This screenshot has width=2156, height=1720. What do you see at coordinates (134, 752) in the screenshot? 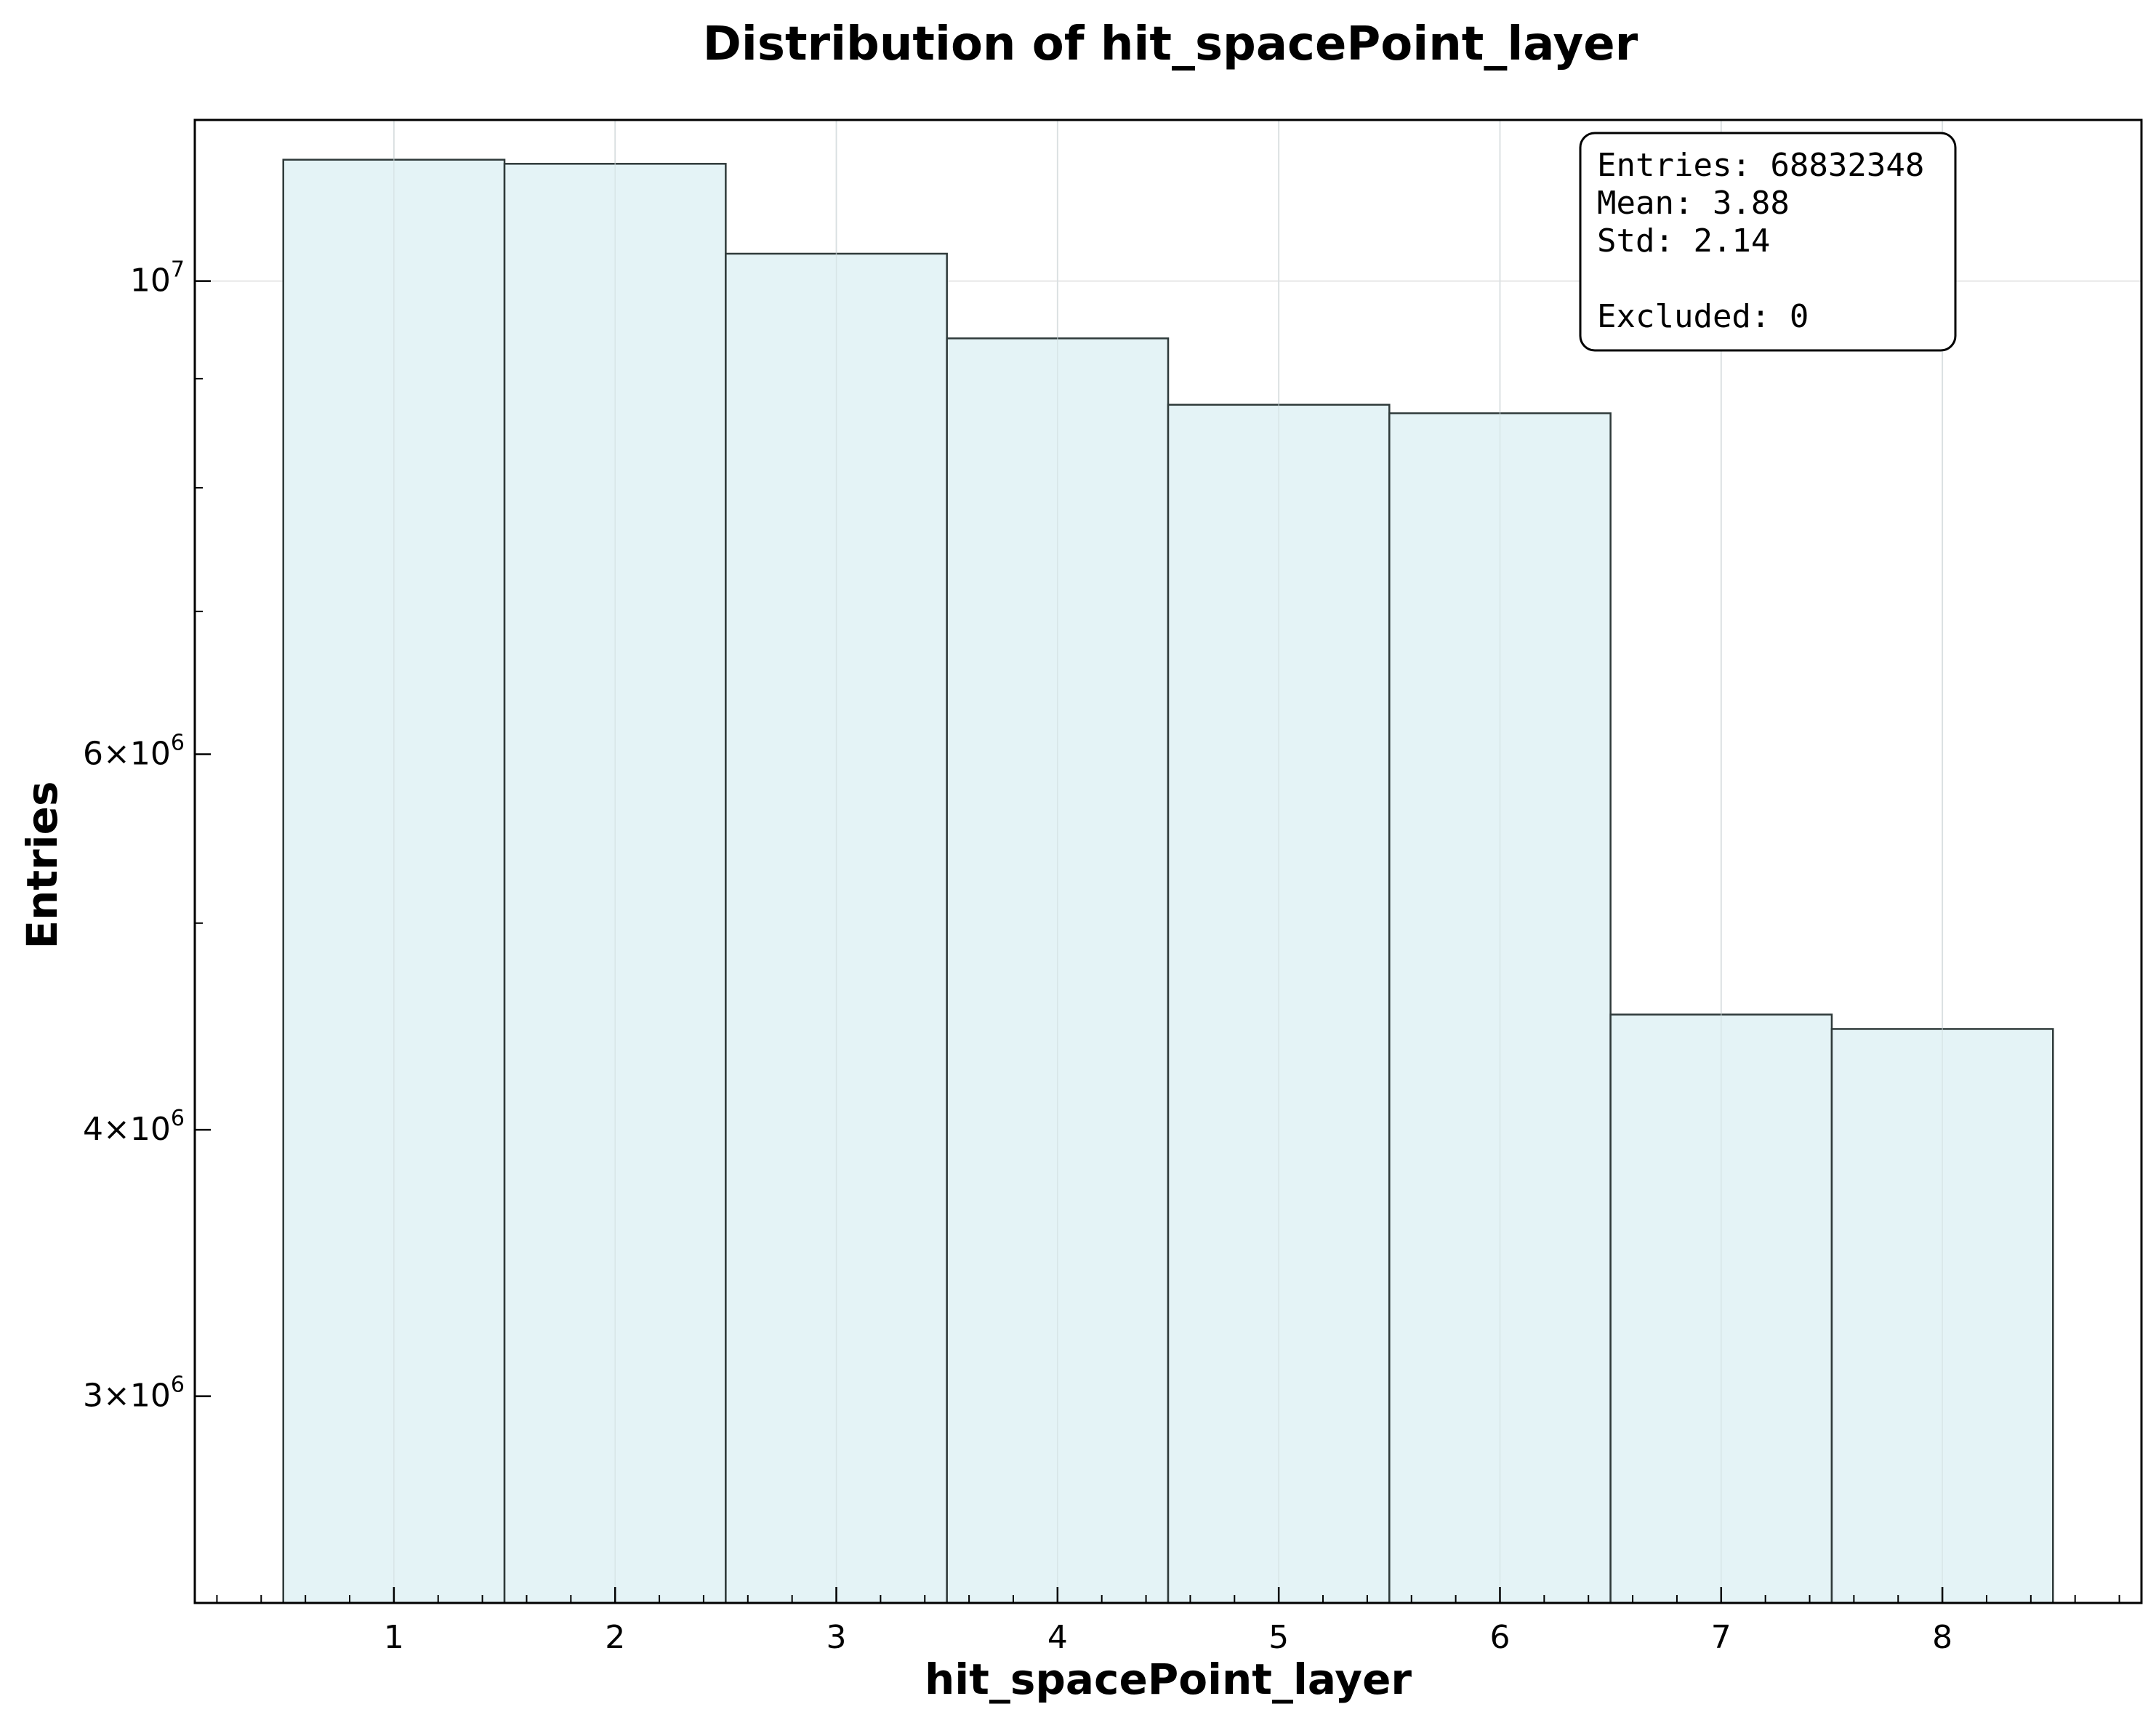
I see `y-tick-label: 6×10⁶` at bounding box center [134, 752].